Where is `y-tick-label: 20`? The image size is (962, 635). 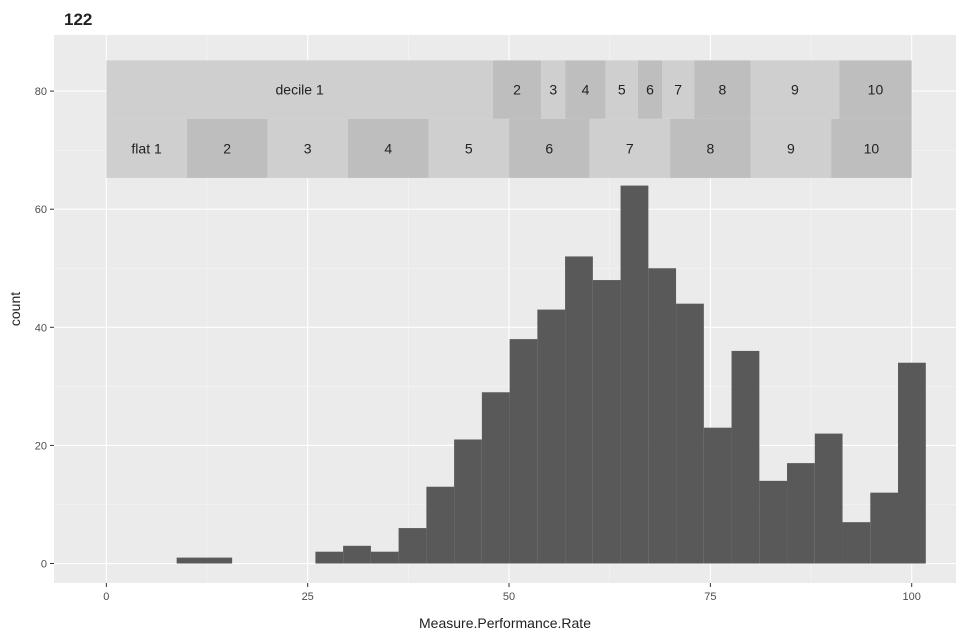
y-tick-label: 20 is located at coordinates (41, 446).